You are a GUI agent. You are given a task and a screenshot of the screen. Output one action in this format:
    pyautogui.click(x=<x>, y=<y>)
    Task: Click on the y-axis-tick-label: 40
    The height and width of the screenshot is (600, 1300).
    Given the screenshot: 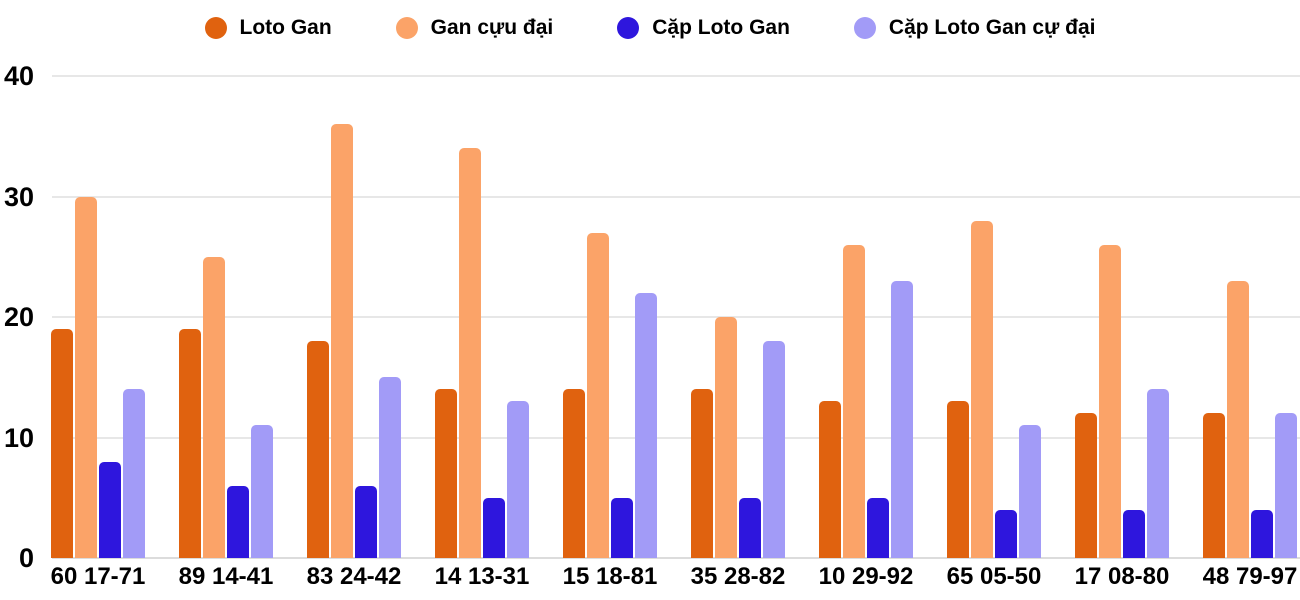 What is the action you would take?
    pyautogui.click(x=18, y=76)
    